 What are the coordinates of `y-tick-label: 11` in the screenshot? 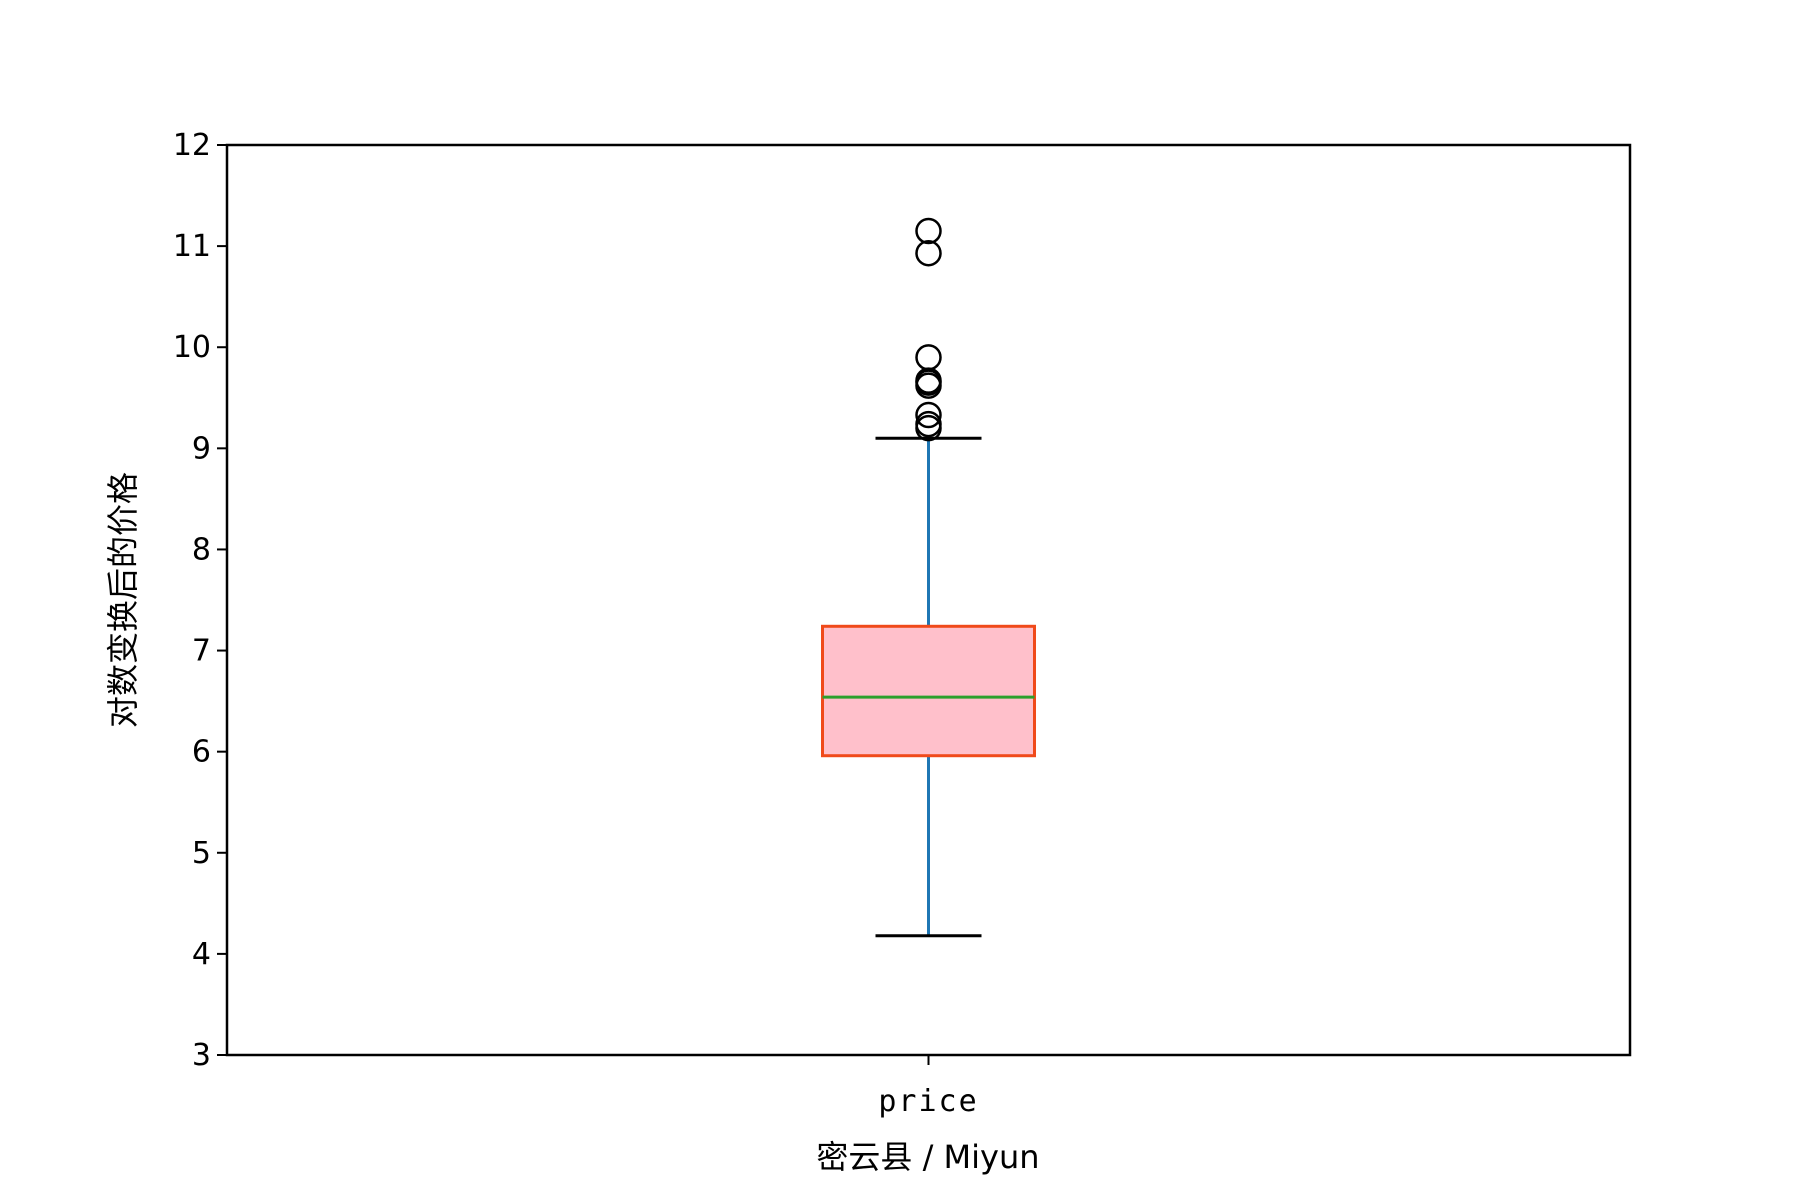 It's located at (192, 246).